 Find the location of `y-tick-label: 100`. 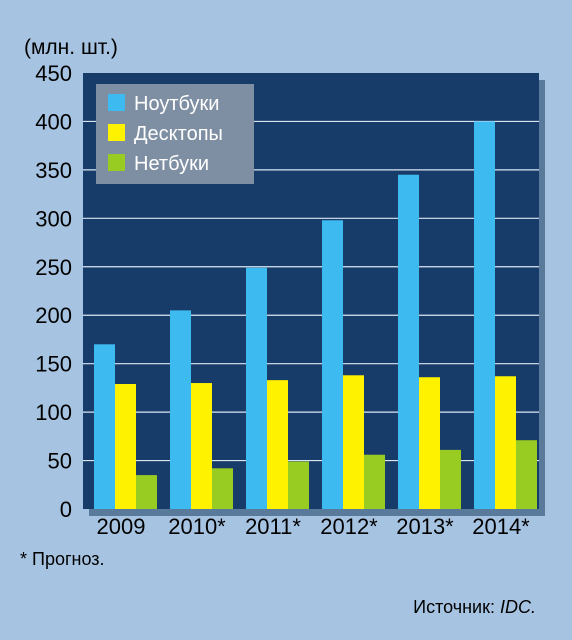

y-tick-label: 100 is located at coordinates (53, 412).